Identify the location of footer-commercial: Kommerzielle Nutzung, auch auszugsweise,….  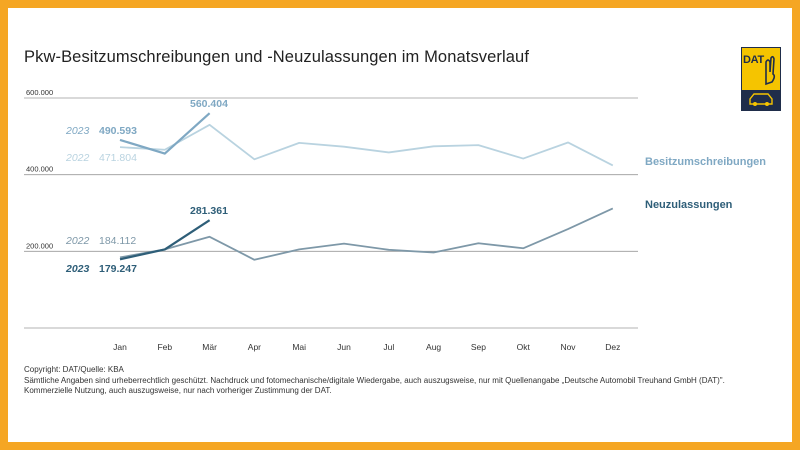
(178, 390).